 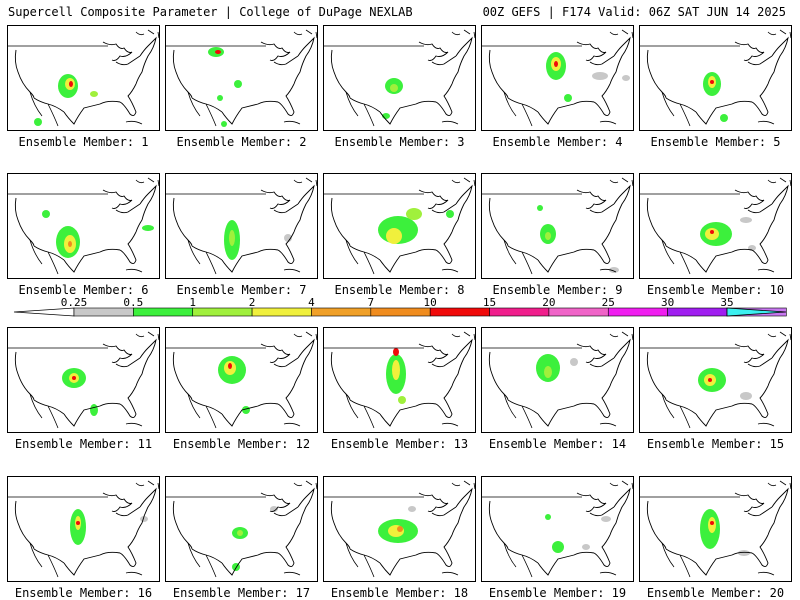 What do you see at coordinates (399, 593) in the screenshot?
I see `member-caption: Ensemble Member: 18` at bounding box center [399, 593].